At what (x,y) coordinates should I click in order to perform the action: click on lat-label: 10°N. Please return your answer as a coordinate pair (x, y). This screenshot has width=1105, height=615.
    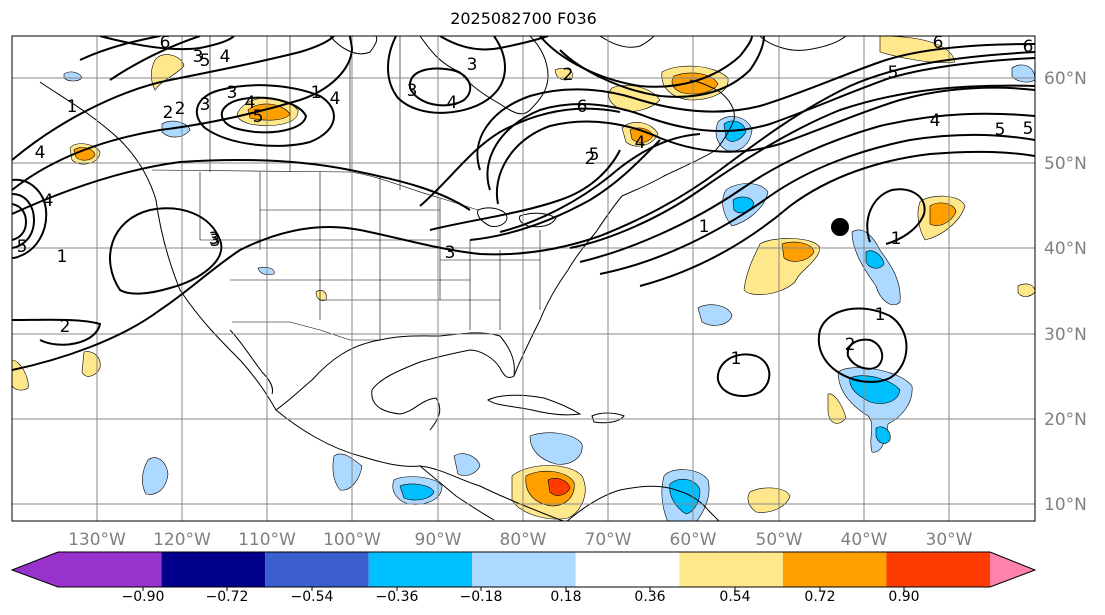
    Looking at the image, I should click on (1065, 505).